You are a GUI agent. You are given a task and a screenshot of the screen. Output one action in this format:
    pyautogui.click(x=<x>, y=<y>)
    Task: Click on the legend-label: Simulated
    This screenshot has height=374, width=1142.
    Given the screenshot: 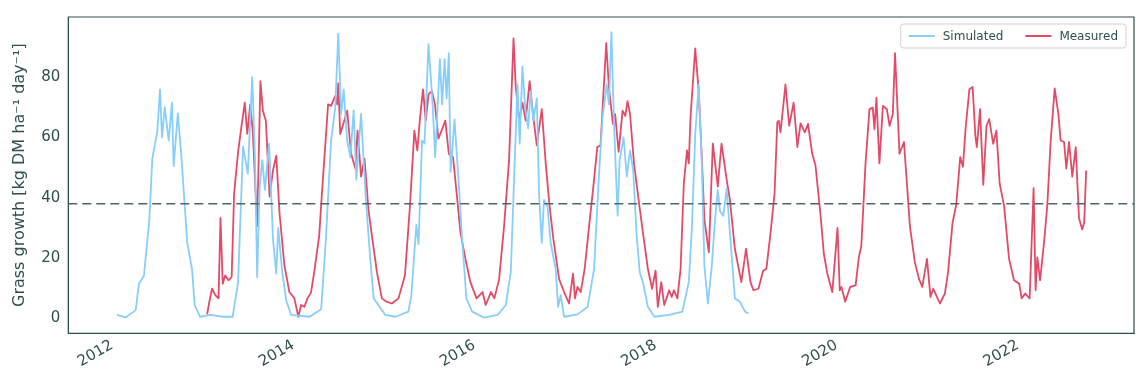 What is the action you would take?
    pyautogui.click(x=973, y=36)
    